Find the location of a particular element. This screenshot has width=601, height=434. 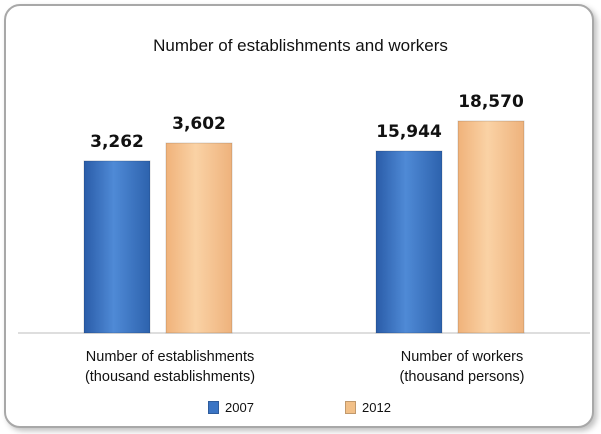

category-label-0-line-0: Number of establishments is located at coordinates (170, 357).